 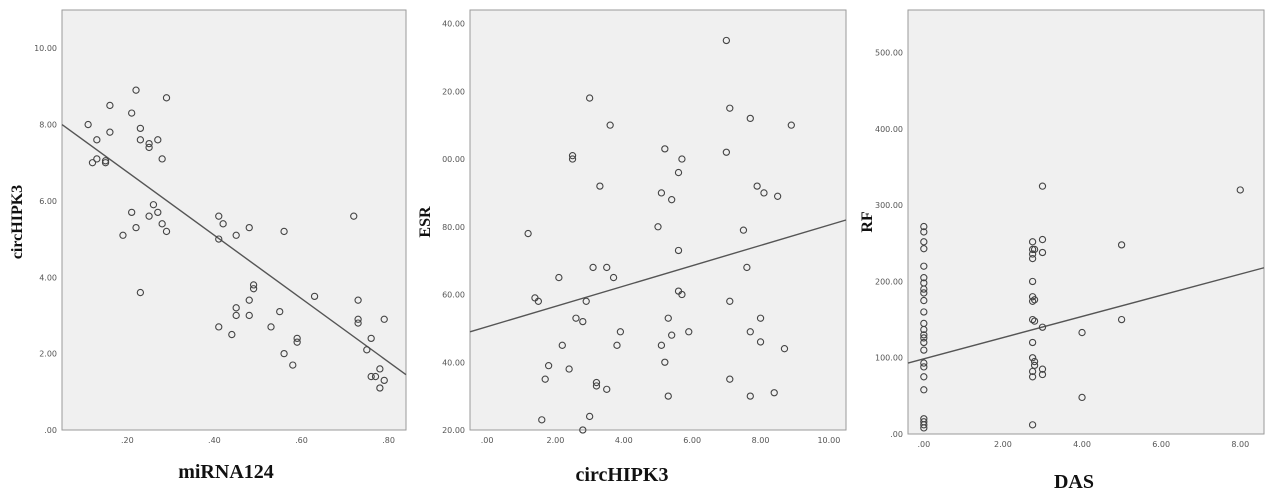 What do you see at coordinates (889, 244) in the screenshot?
I see `y-tick-labels: .00 100.00 200.00 300.00 400.00 500.00` at bounding box center [889, 244].